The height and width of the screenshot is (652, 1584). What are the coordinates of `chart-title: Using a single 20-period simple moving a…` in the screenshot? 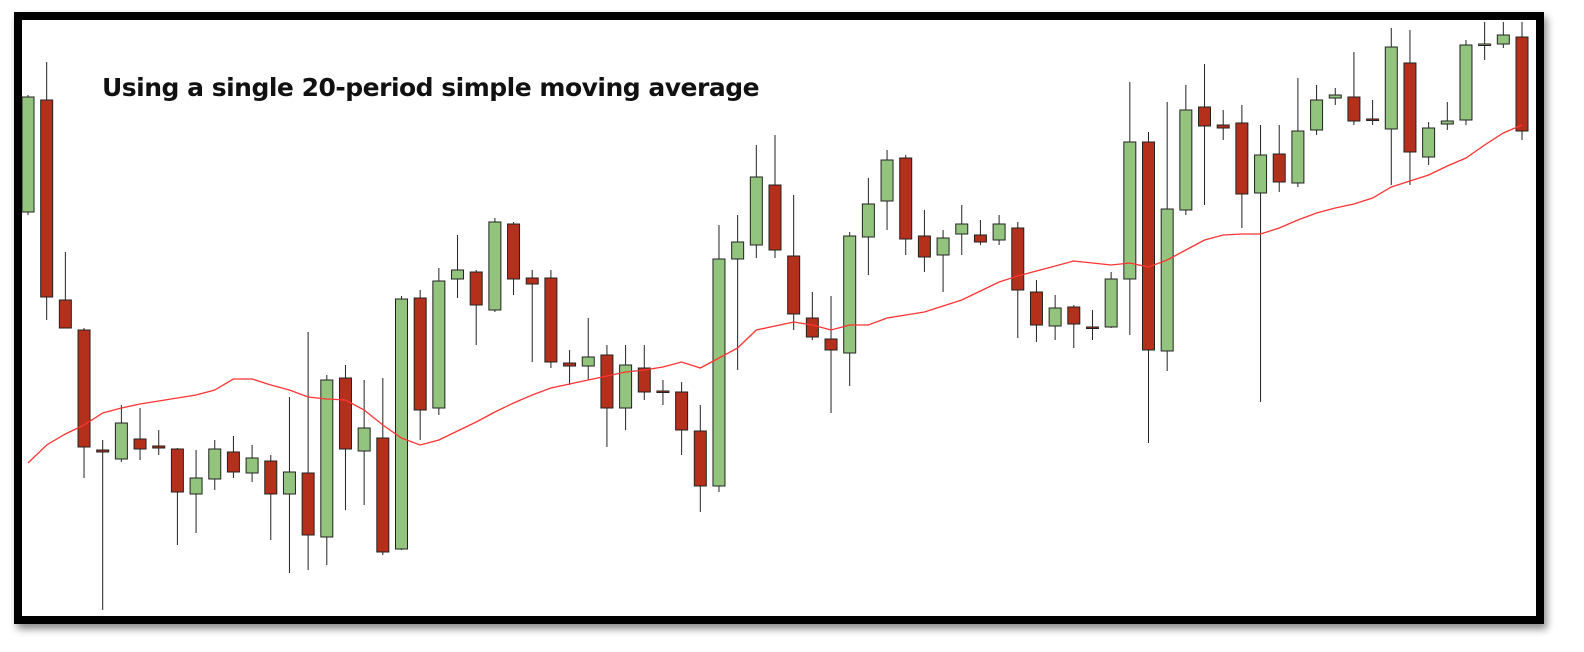 It's located at (430, 87).